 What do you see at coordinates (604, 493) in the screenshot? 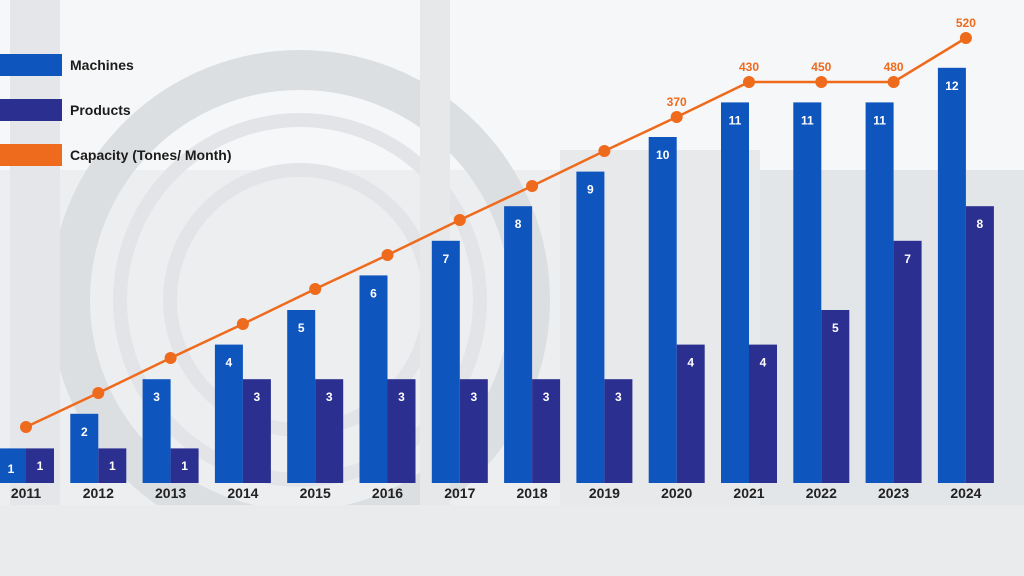
I see `tick-label-2019: 2019` at bounding box center [604, 493].